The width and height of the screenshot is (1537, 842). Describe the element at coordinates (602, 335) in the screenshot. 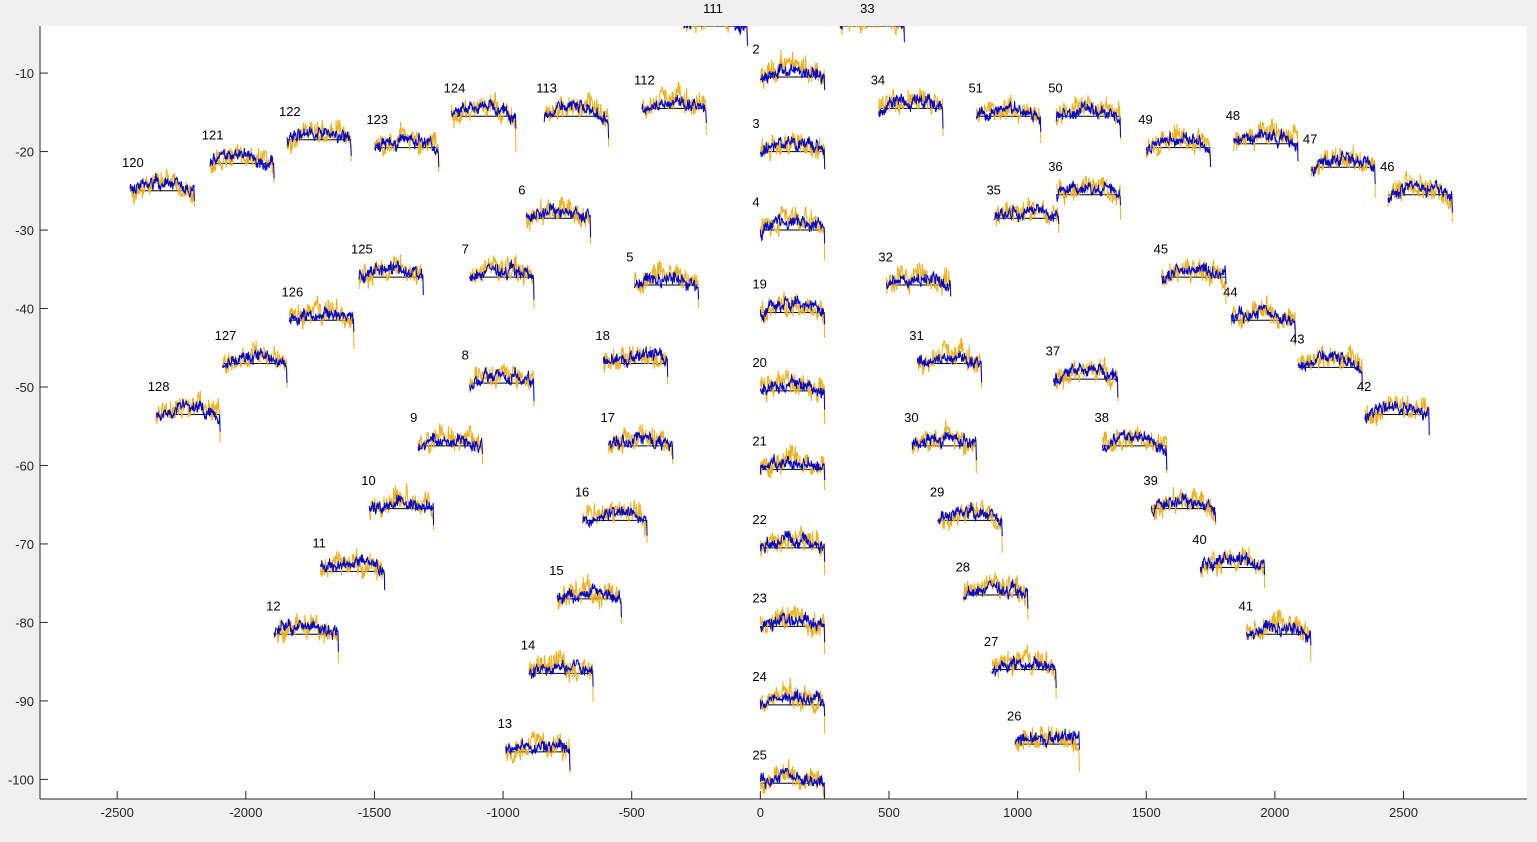

I see `channel-label-18: 18` at that location.